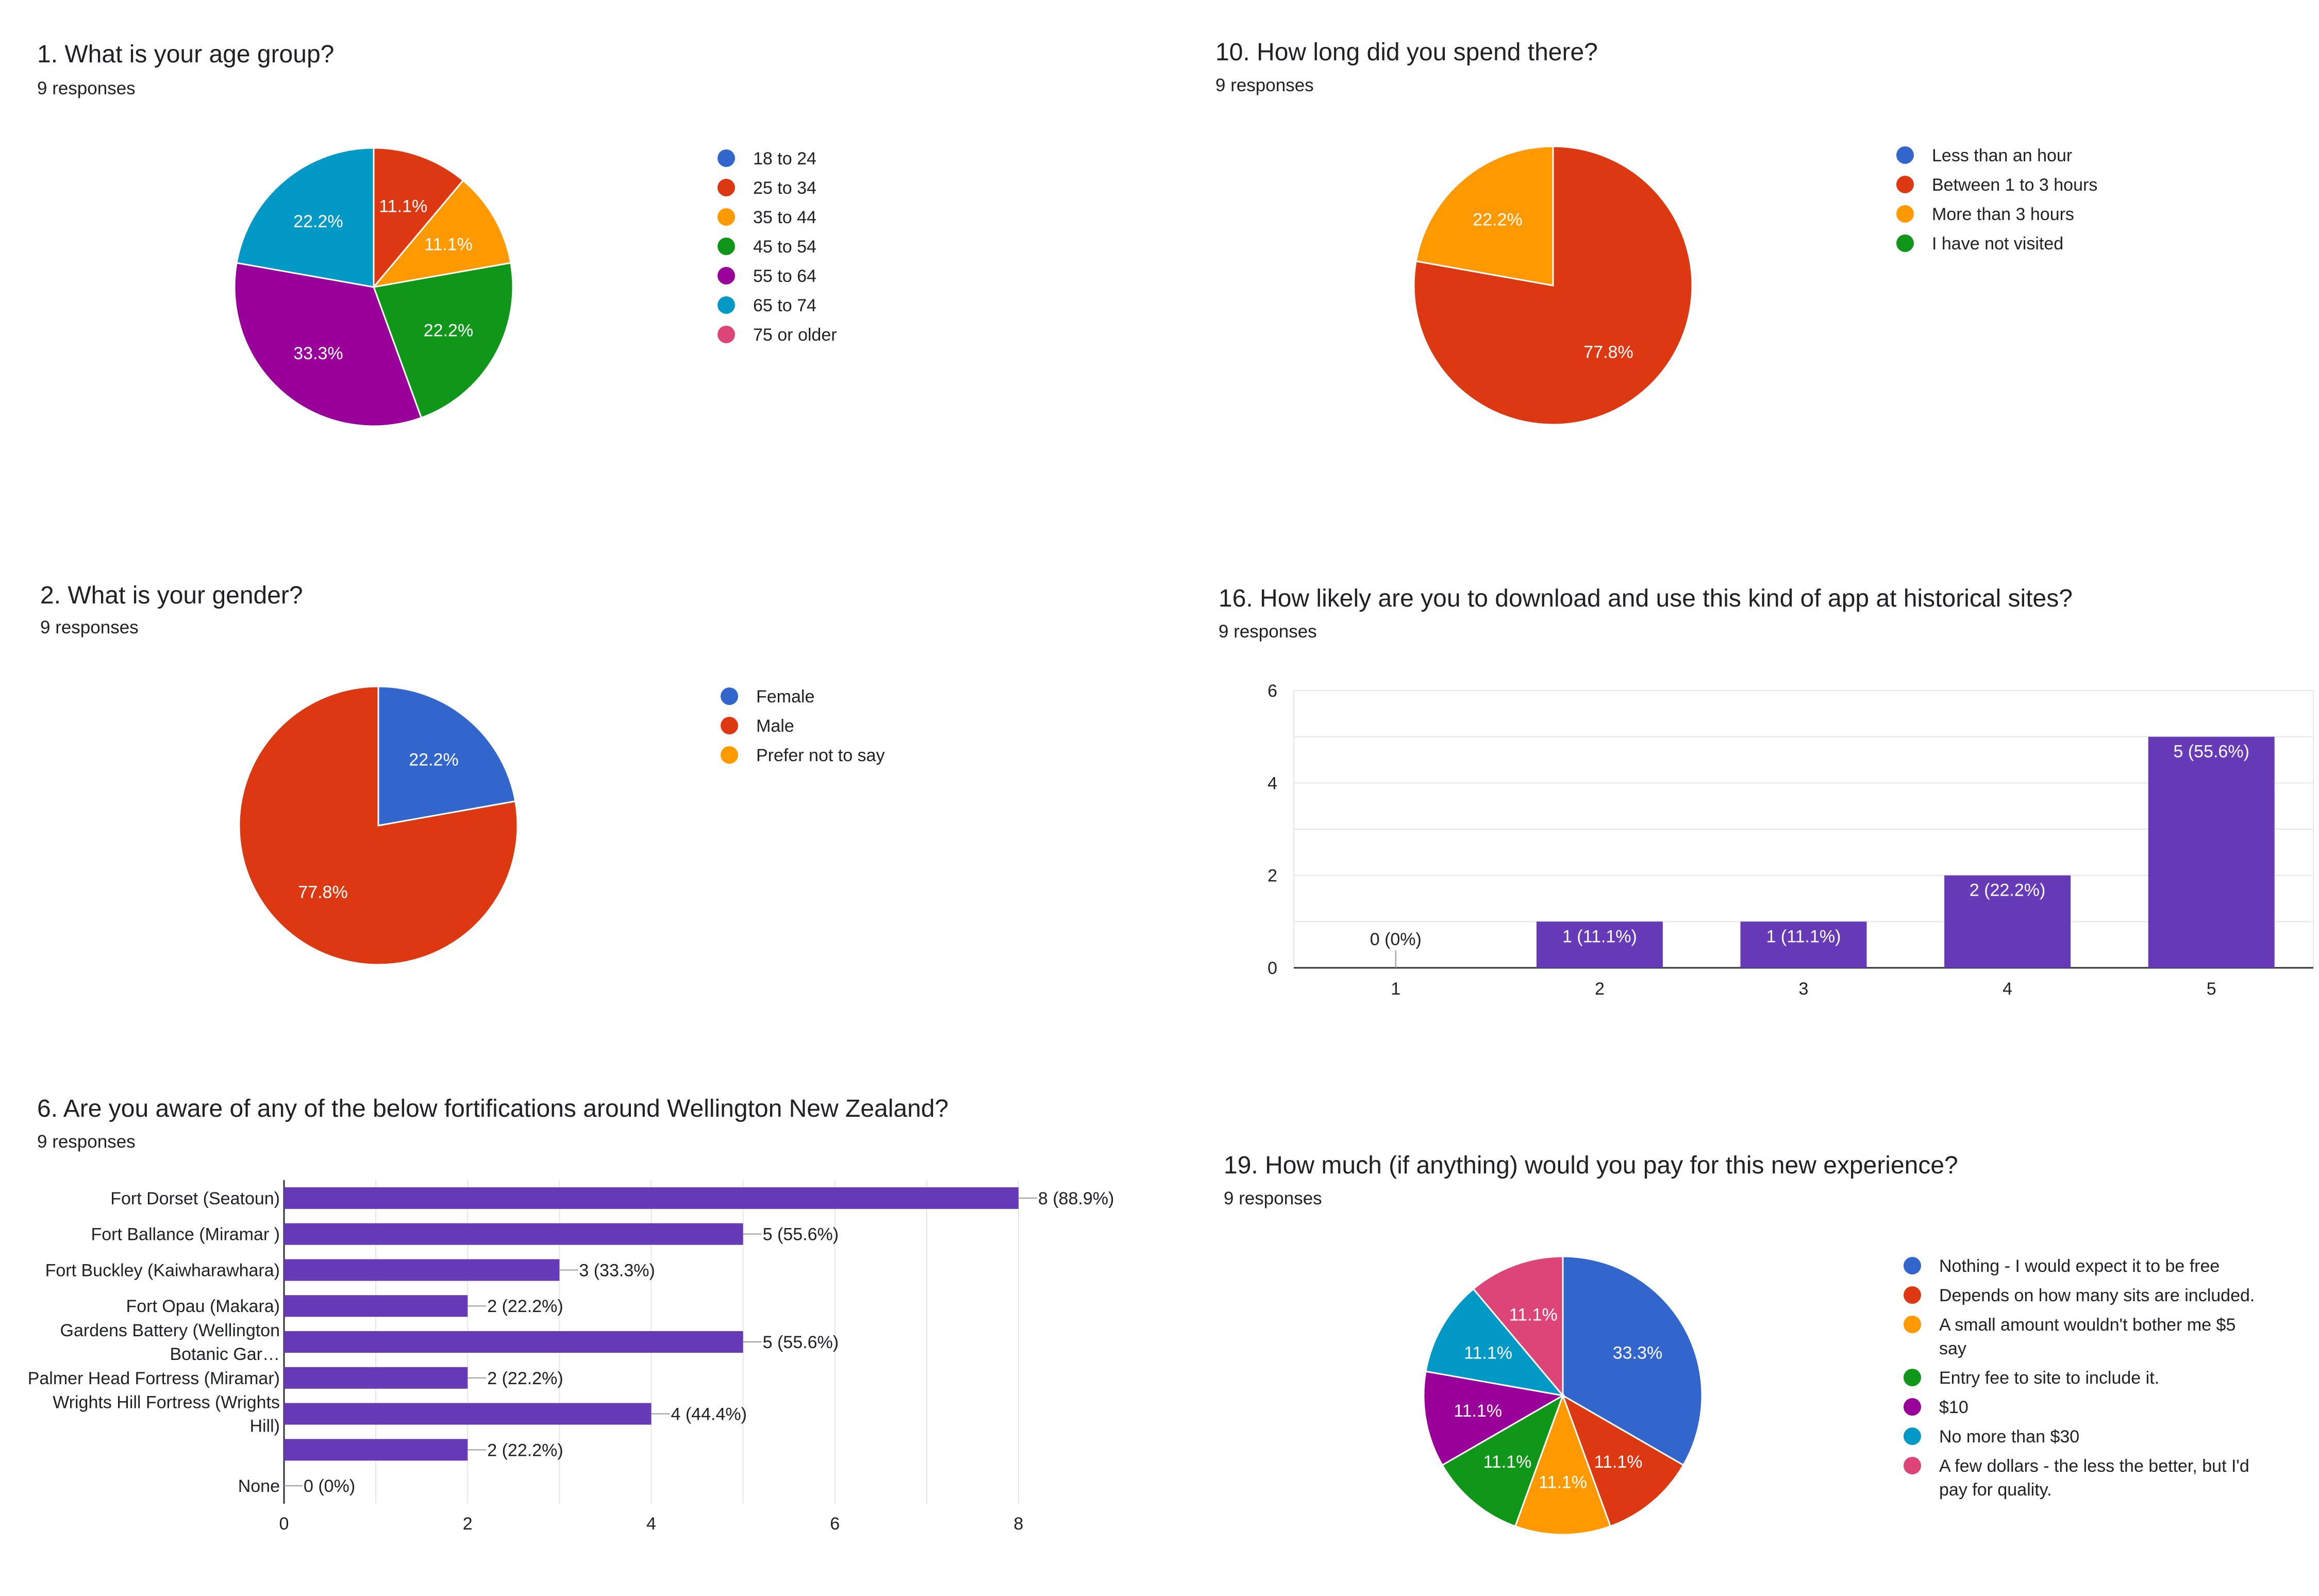  I want to click on age-legend-label-6: 75 or older, so click(795, 335).